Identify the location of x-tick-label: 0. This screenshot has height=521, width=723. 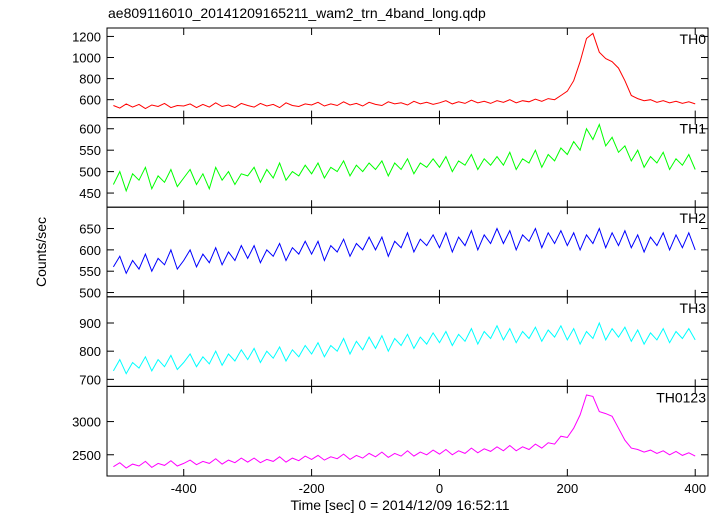
(439, 488).